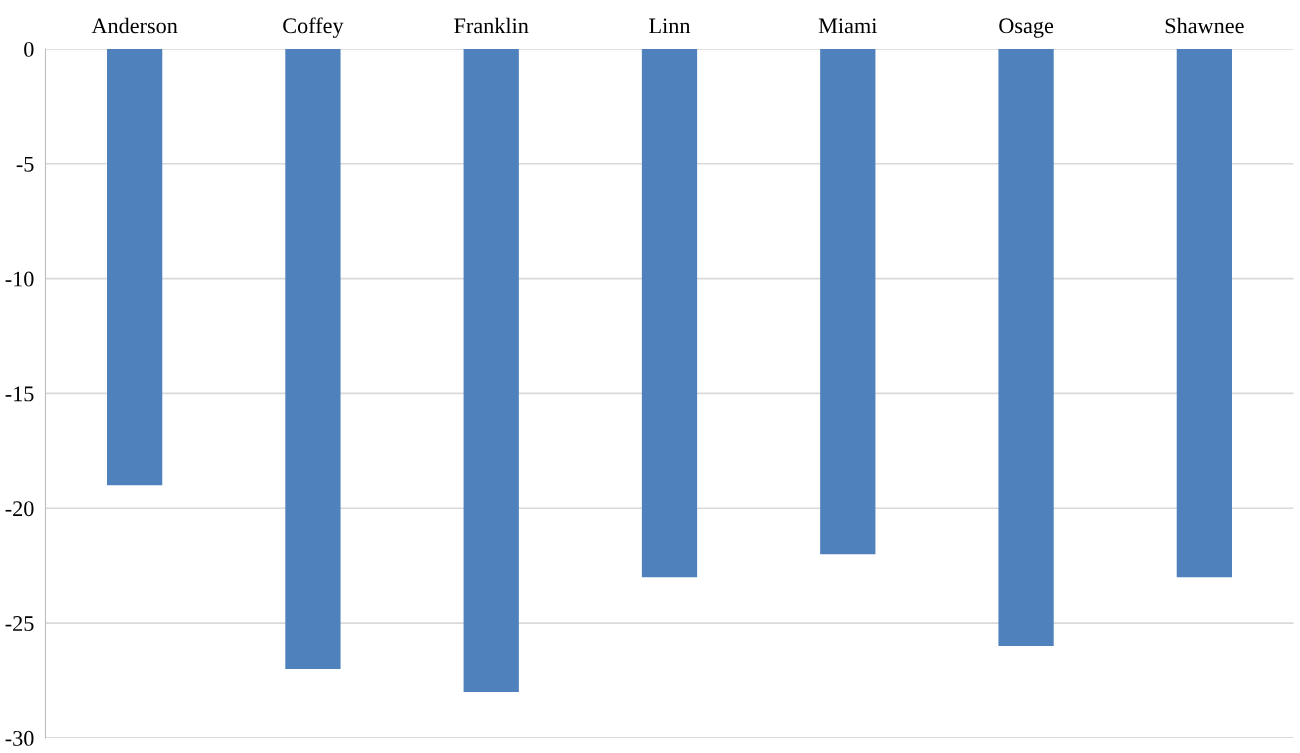  I want to click on y-tick-label: -30, so click(19, 738).